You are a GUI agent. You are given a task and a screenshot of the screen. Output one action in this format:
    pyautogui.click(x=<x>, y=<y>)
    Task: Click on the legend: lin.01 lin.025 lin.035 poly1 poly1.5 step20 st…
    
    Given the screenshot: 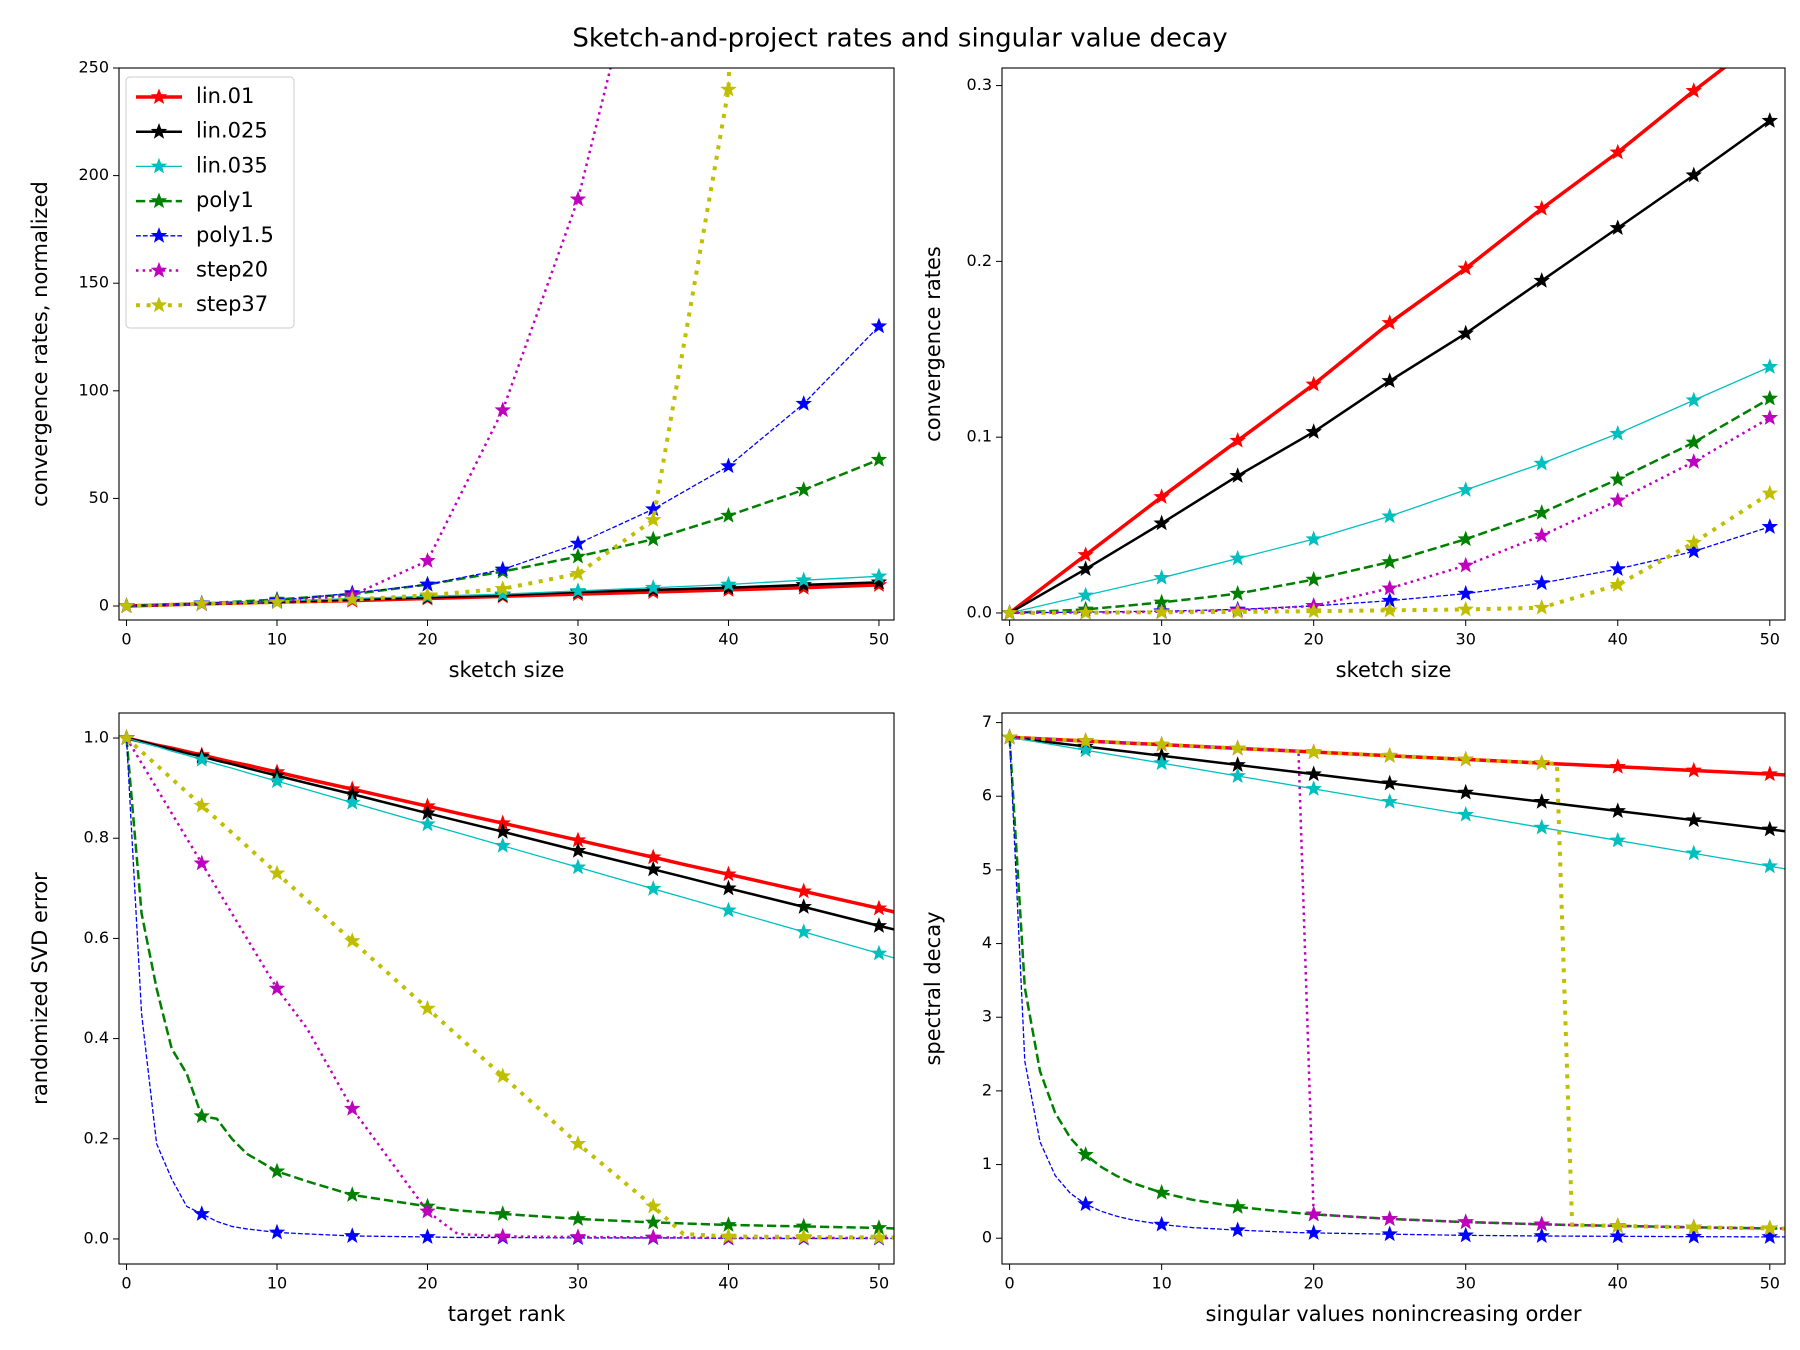 What is the action you would take?
    pyautogui.click(x=210, y=202)
    